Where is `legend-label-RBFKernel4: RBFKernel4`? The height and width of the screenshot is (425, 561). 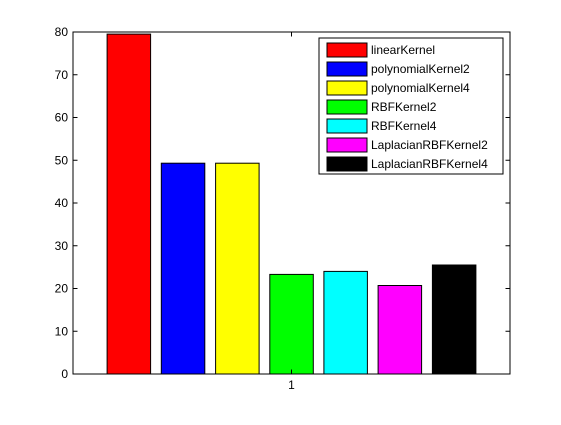
legend-label-RBFKernel4: RBFKernel4 is located at coordinates (404, 126).